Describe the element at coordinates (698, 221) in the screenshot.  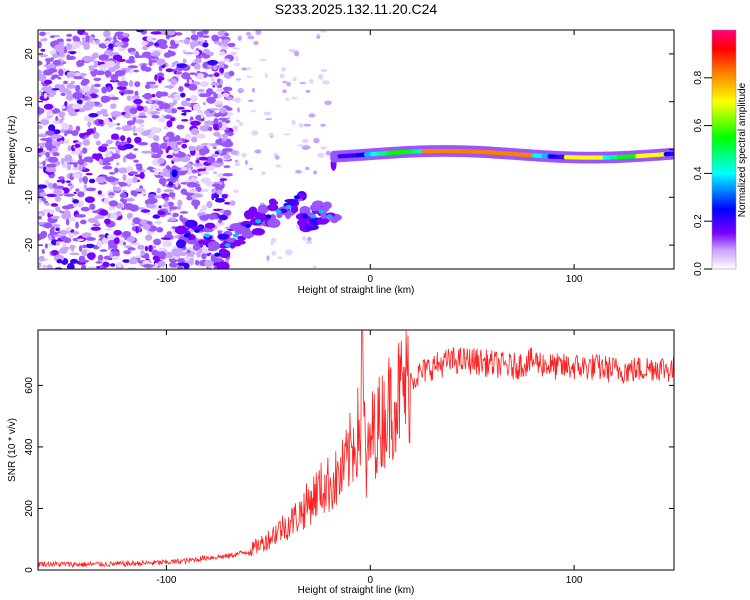
I see `colorbar-tick-label: 0.2` at that location.